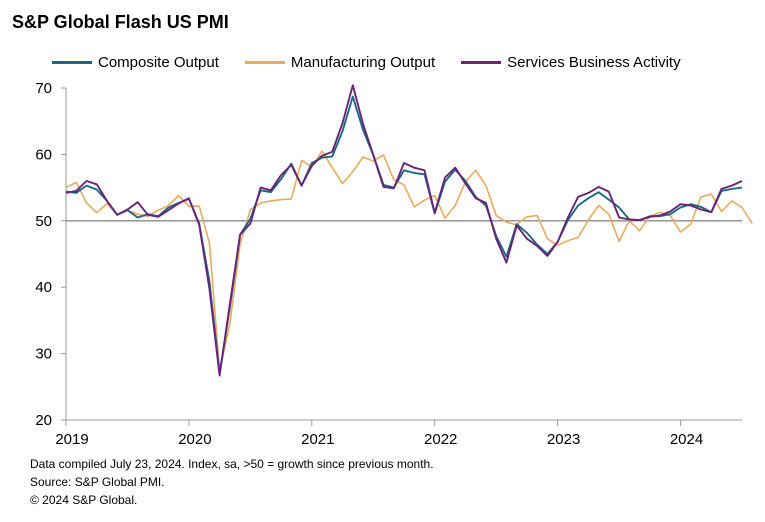 This screenshot has height=522, width=765. Describe the element at coordinates (563, 439) in the screenshot. I see `x-tick-label: 2023` at that location.